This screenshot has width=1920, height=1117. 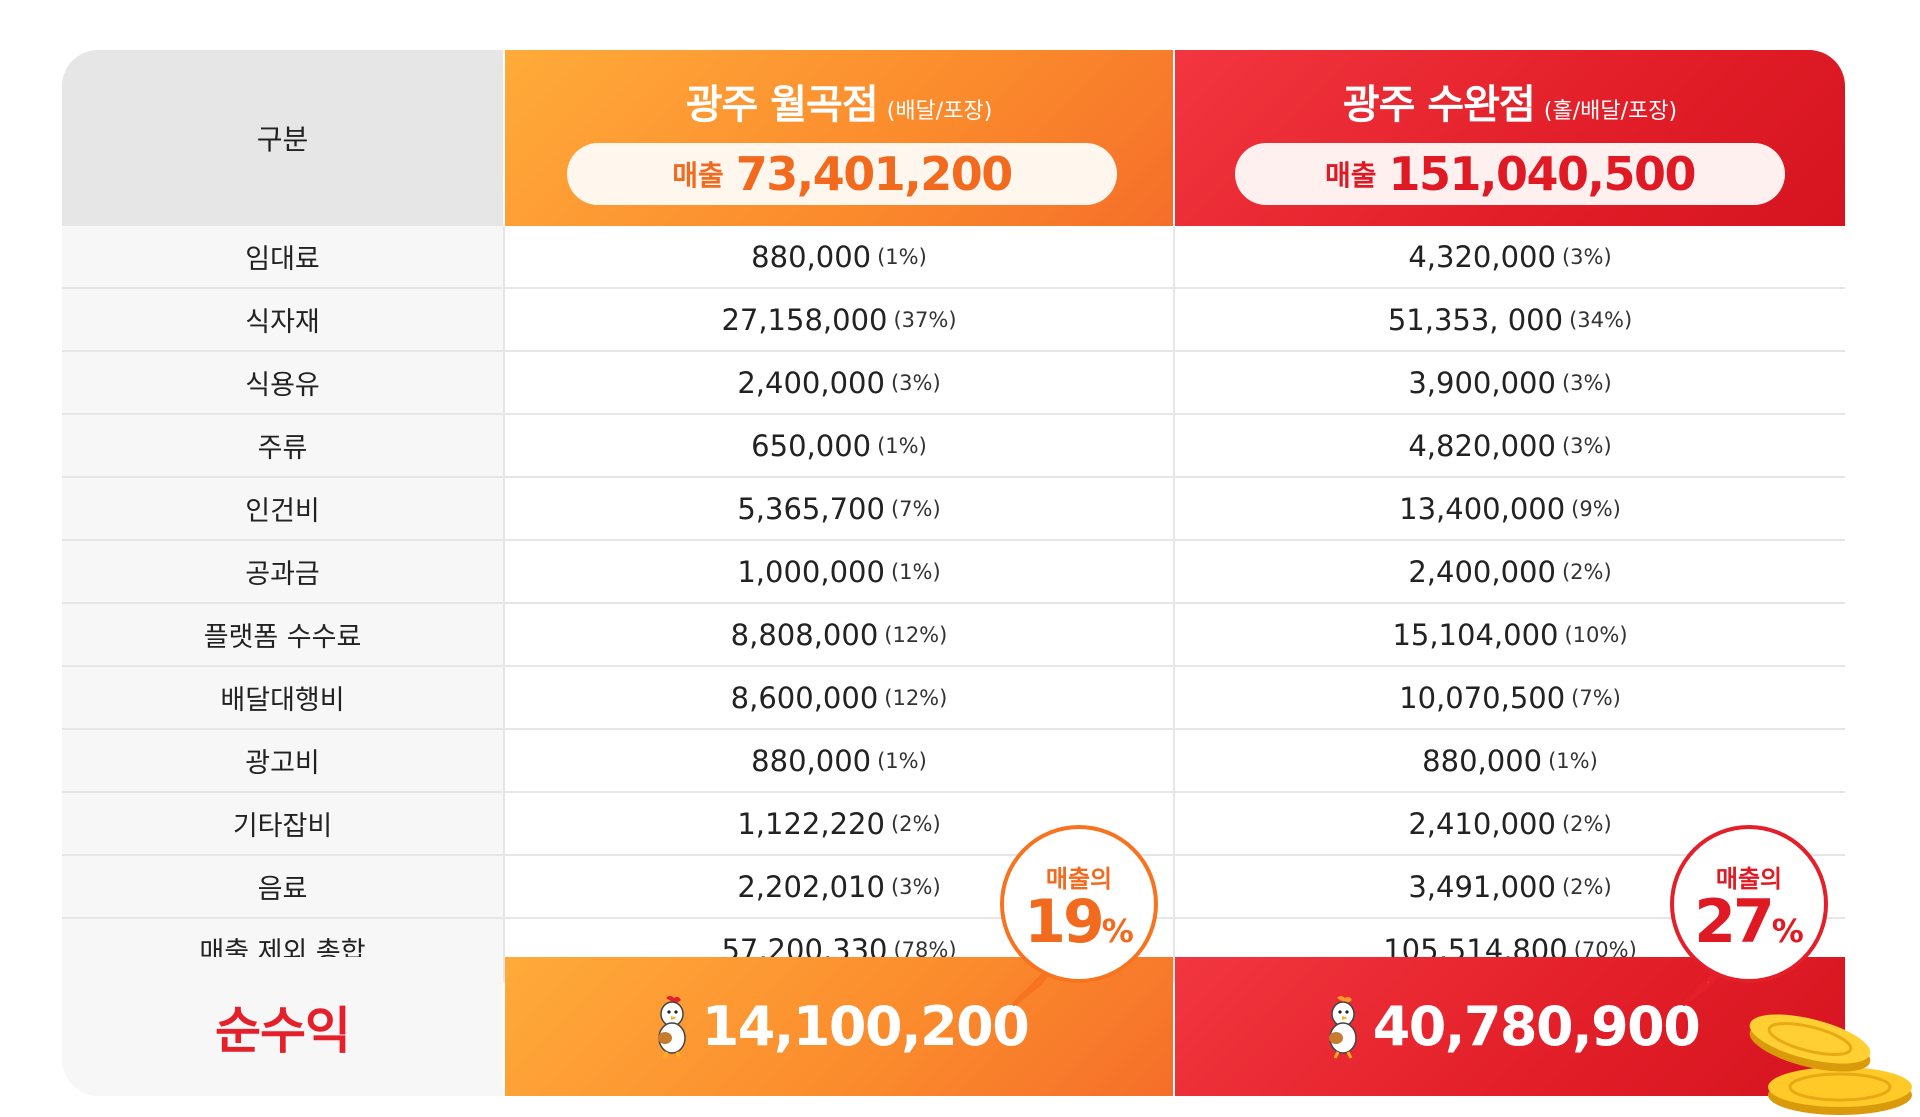 I want to click on row-label: 광고비, so click(x=282, y=760).